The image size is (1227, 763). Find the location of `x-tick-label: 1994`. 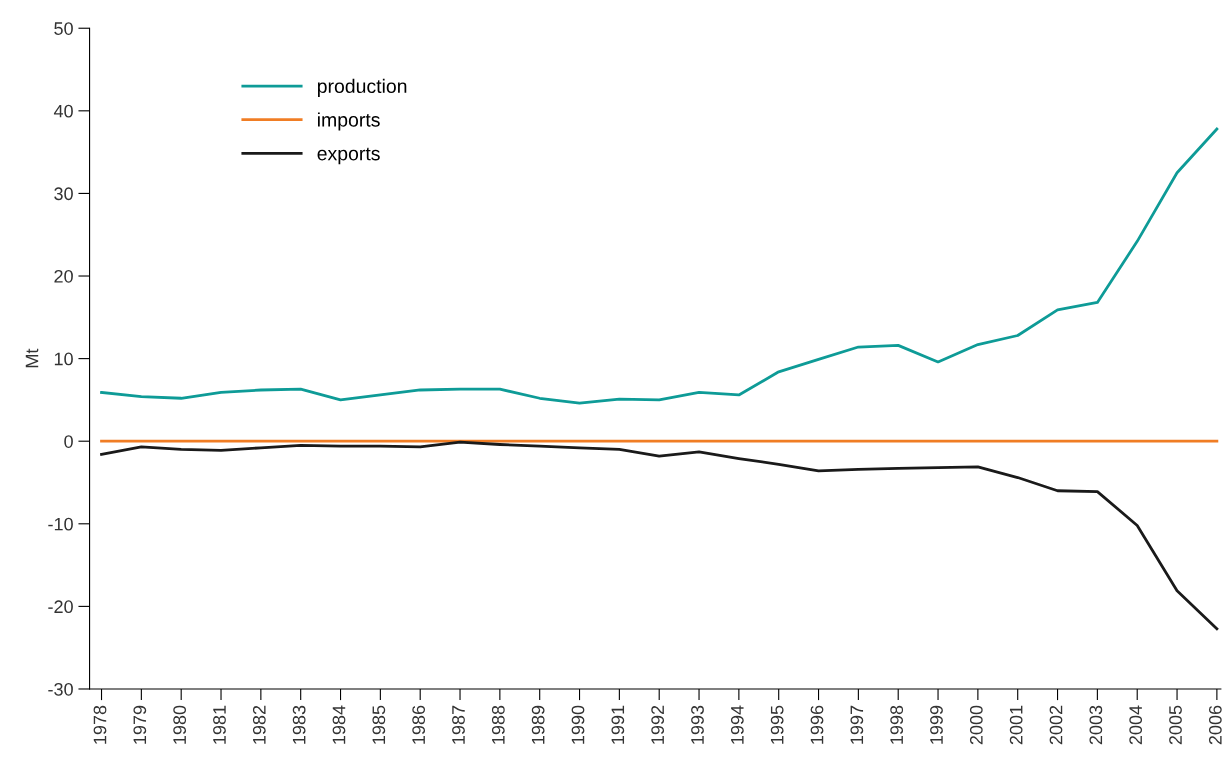

x-tick-label: 1994 is located at coordinates (737, 724).